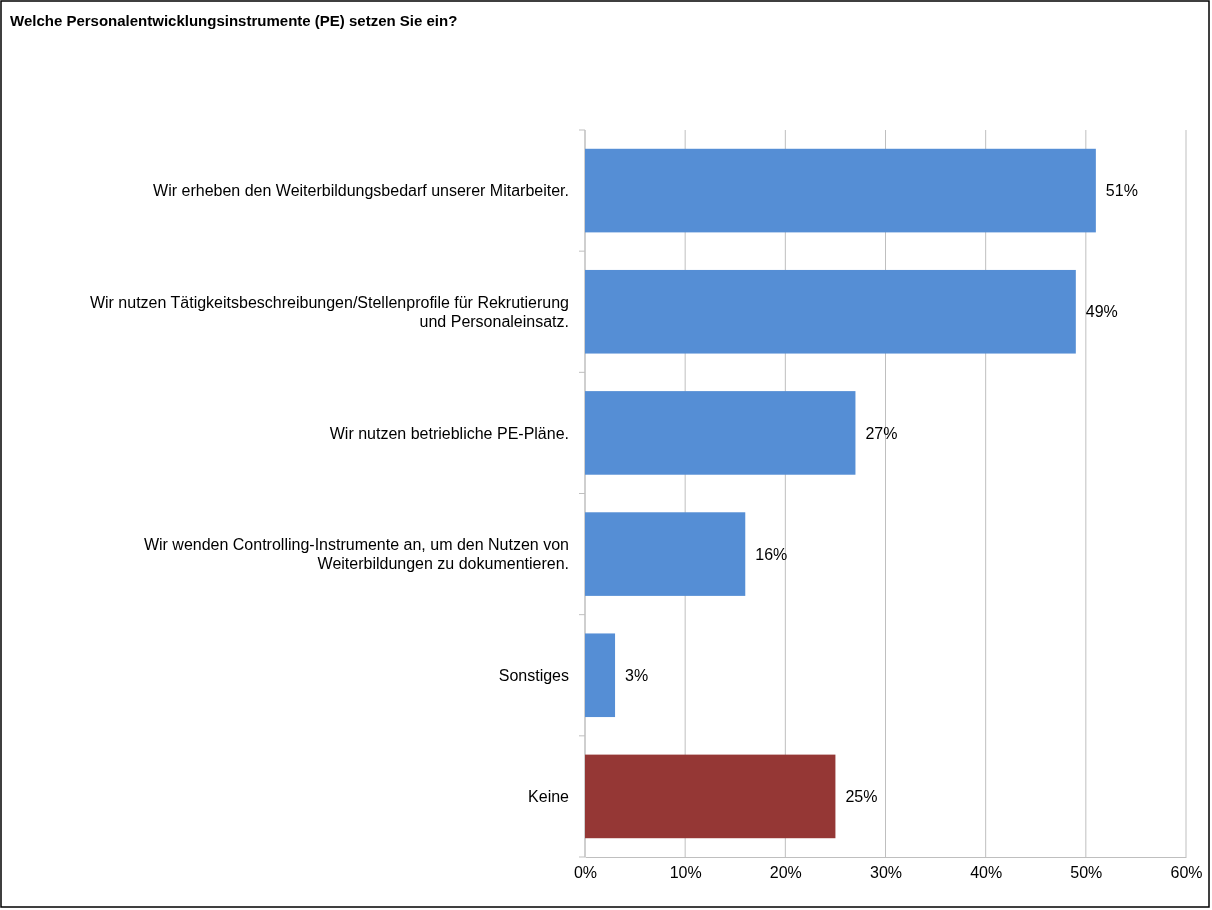  I want to click on y-tick-label: Wir erheben den Weiterbildungsbedarf unserer Mitarbeiter., so click(361, 191).